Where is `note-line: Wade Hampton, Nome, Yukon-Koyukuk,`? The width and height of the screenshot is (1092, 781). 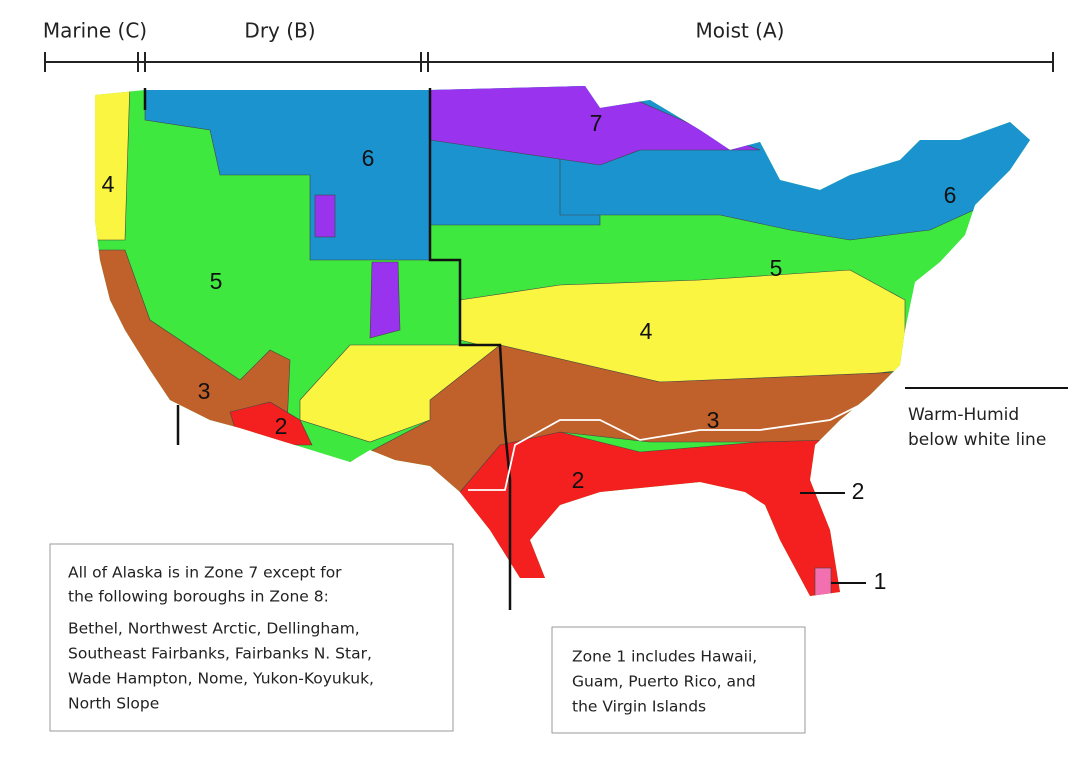
note-line: Wade Hampton, Nome, Yukon-Koyukuk, is located at coordinates (221, 679).